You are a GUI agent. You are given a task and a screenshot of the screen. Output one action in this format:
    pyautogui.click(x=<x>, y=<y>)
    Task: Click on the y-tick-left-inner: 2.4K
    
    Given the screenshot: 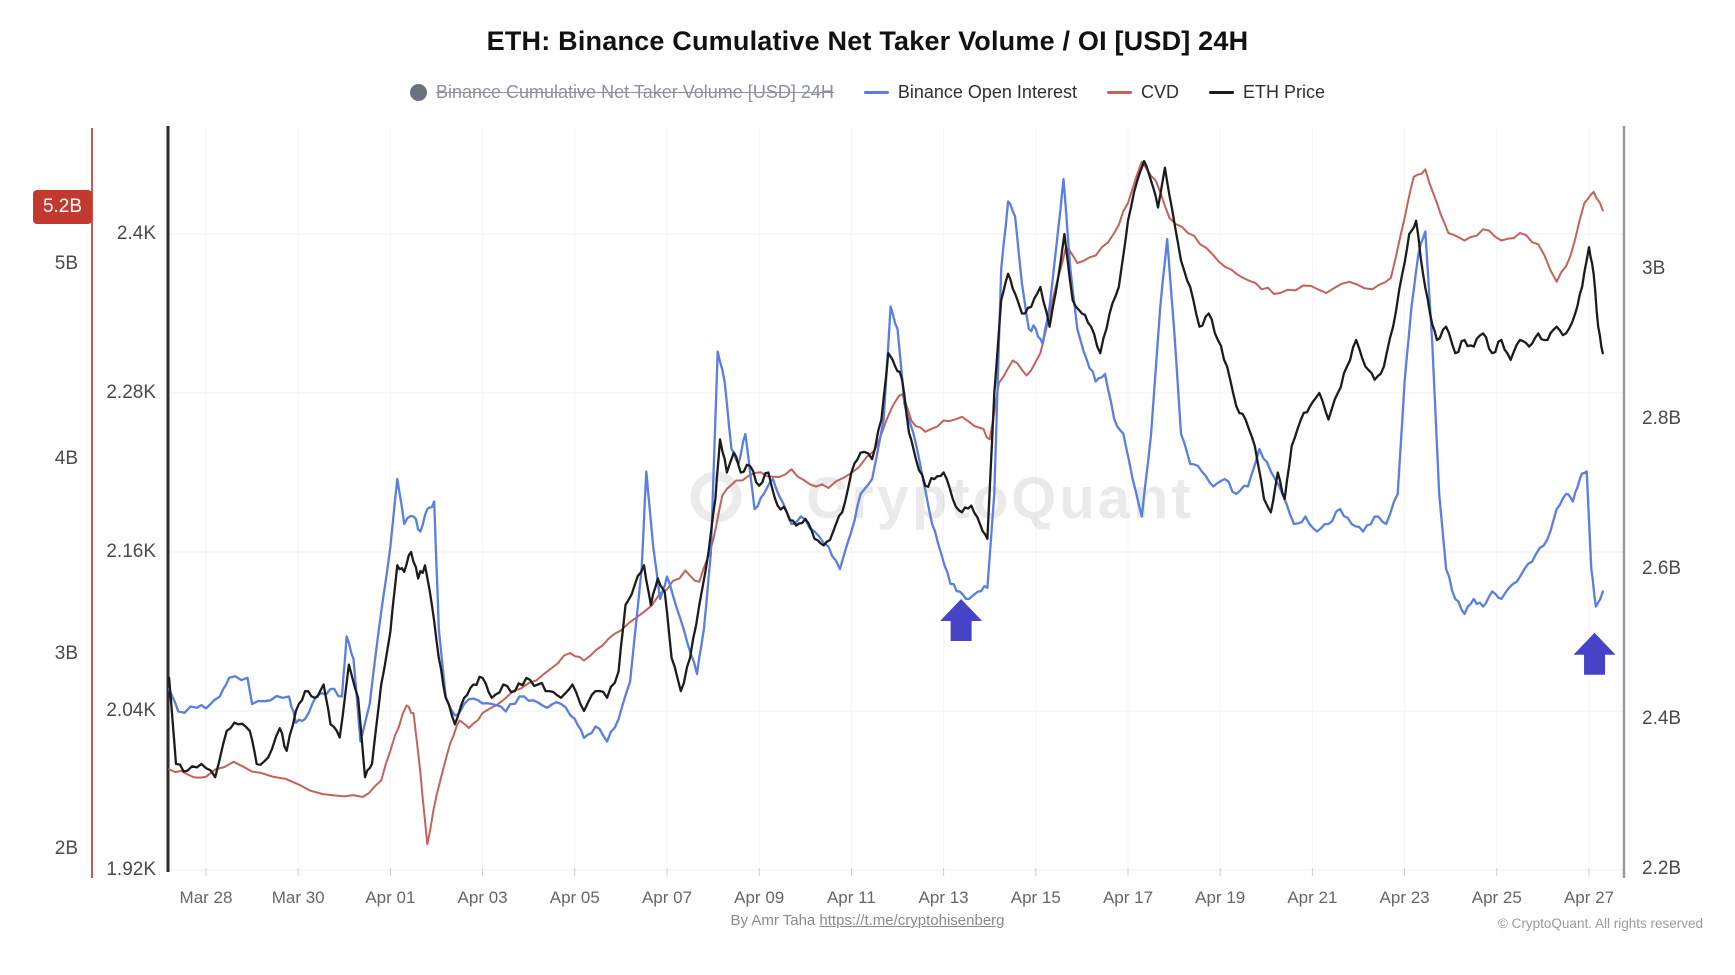 What is the action you would take?
    pyautogui.click(x=136, y=233)
    